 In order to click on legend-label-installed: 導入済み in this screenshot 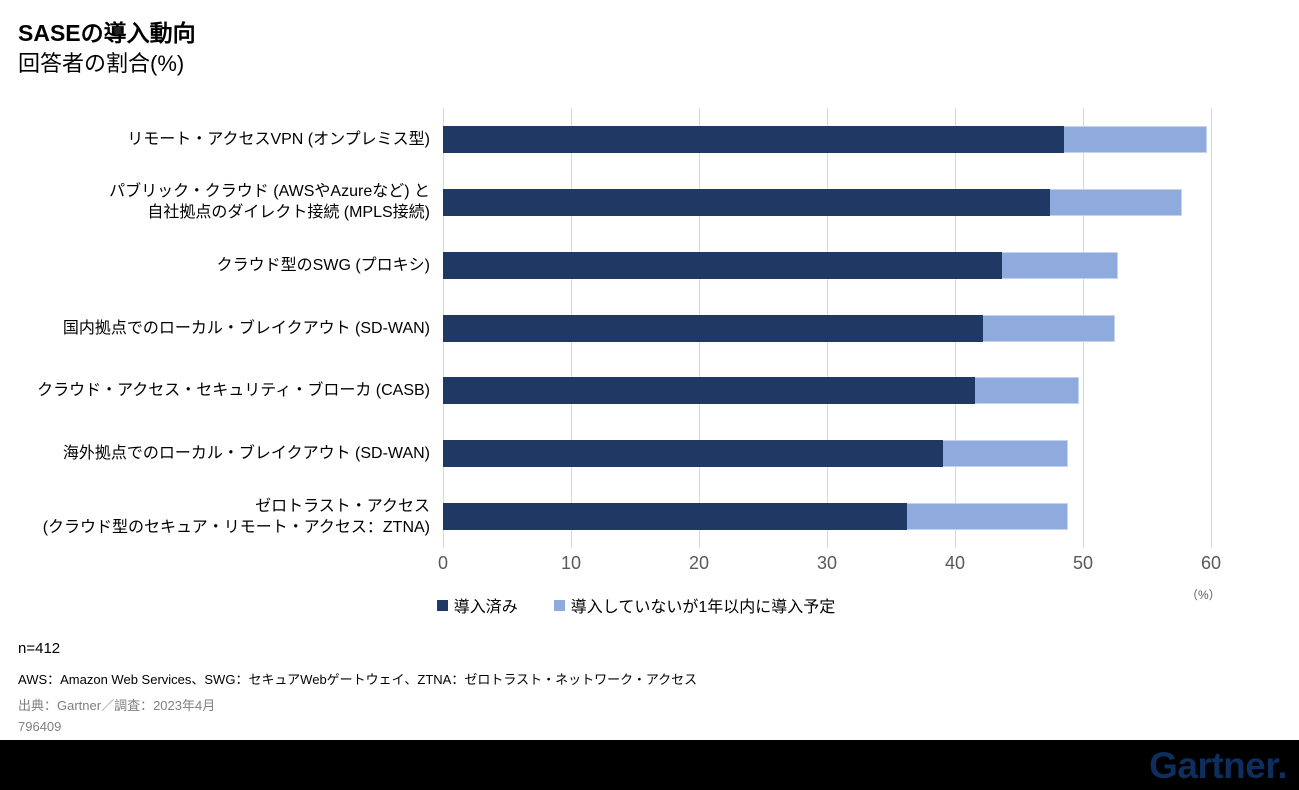, I will do `click(485, 607)`.